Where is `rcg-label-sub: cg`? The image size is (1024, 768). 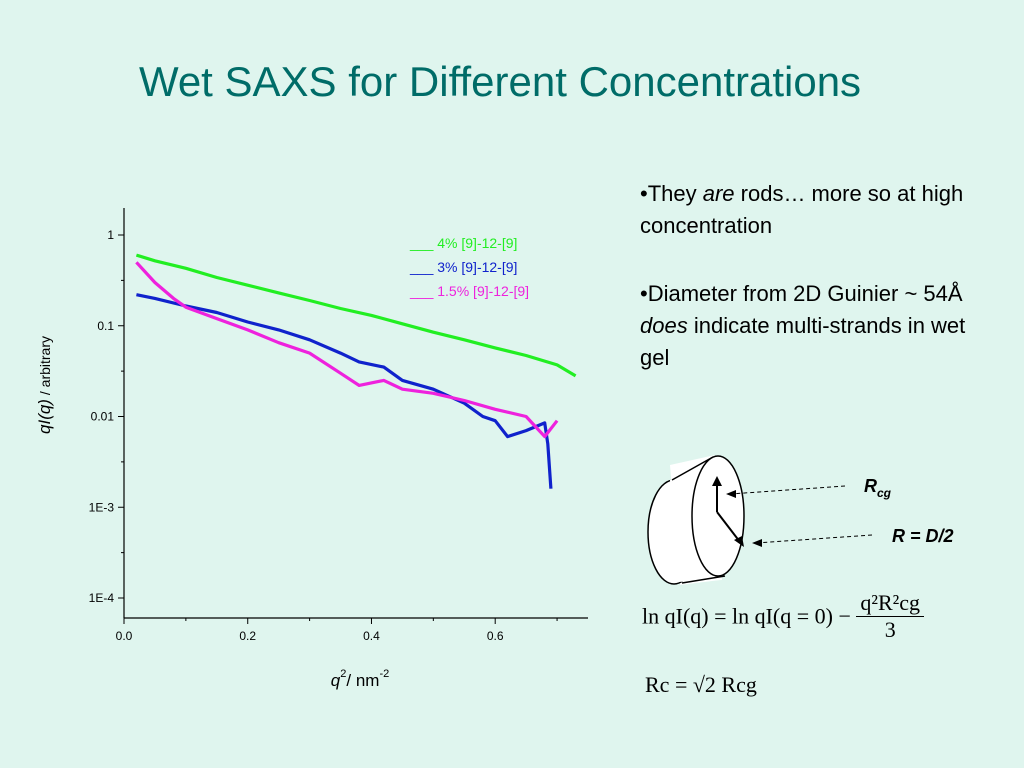
rcg-label-sub: cg is located at coordinates (884, 493).